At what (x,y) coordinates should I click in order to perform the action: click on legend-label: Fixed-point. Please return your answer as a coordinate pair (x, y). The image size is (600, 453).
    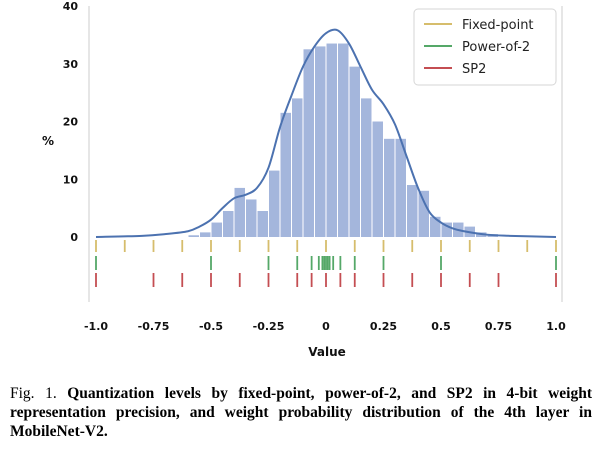
    Looking at the image, I should click on (498, 25).